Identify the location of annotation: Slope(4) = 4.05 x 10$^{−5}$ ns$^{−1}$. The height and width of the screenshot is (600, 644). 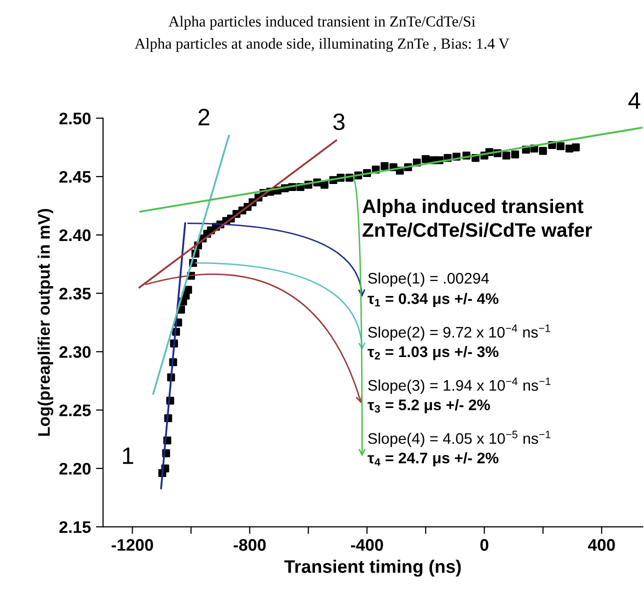
(459, 438).